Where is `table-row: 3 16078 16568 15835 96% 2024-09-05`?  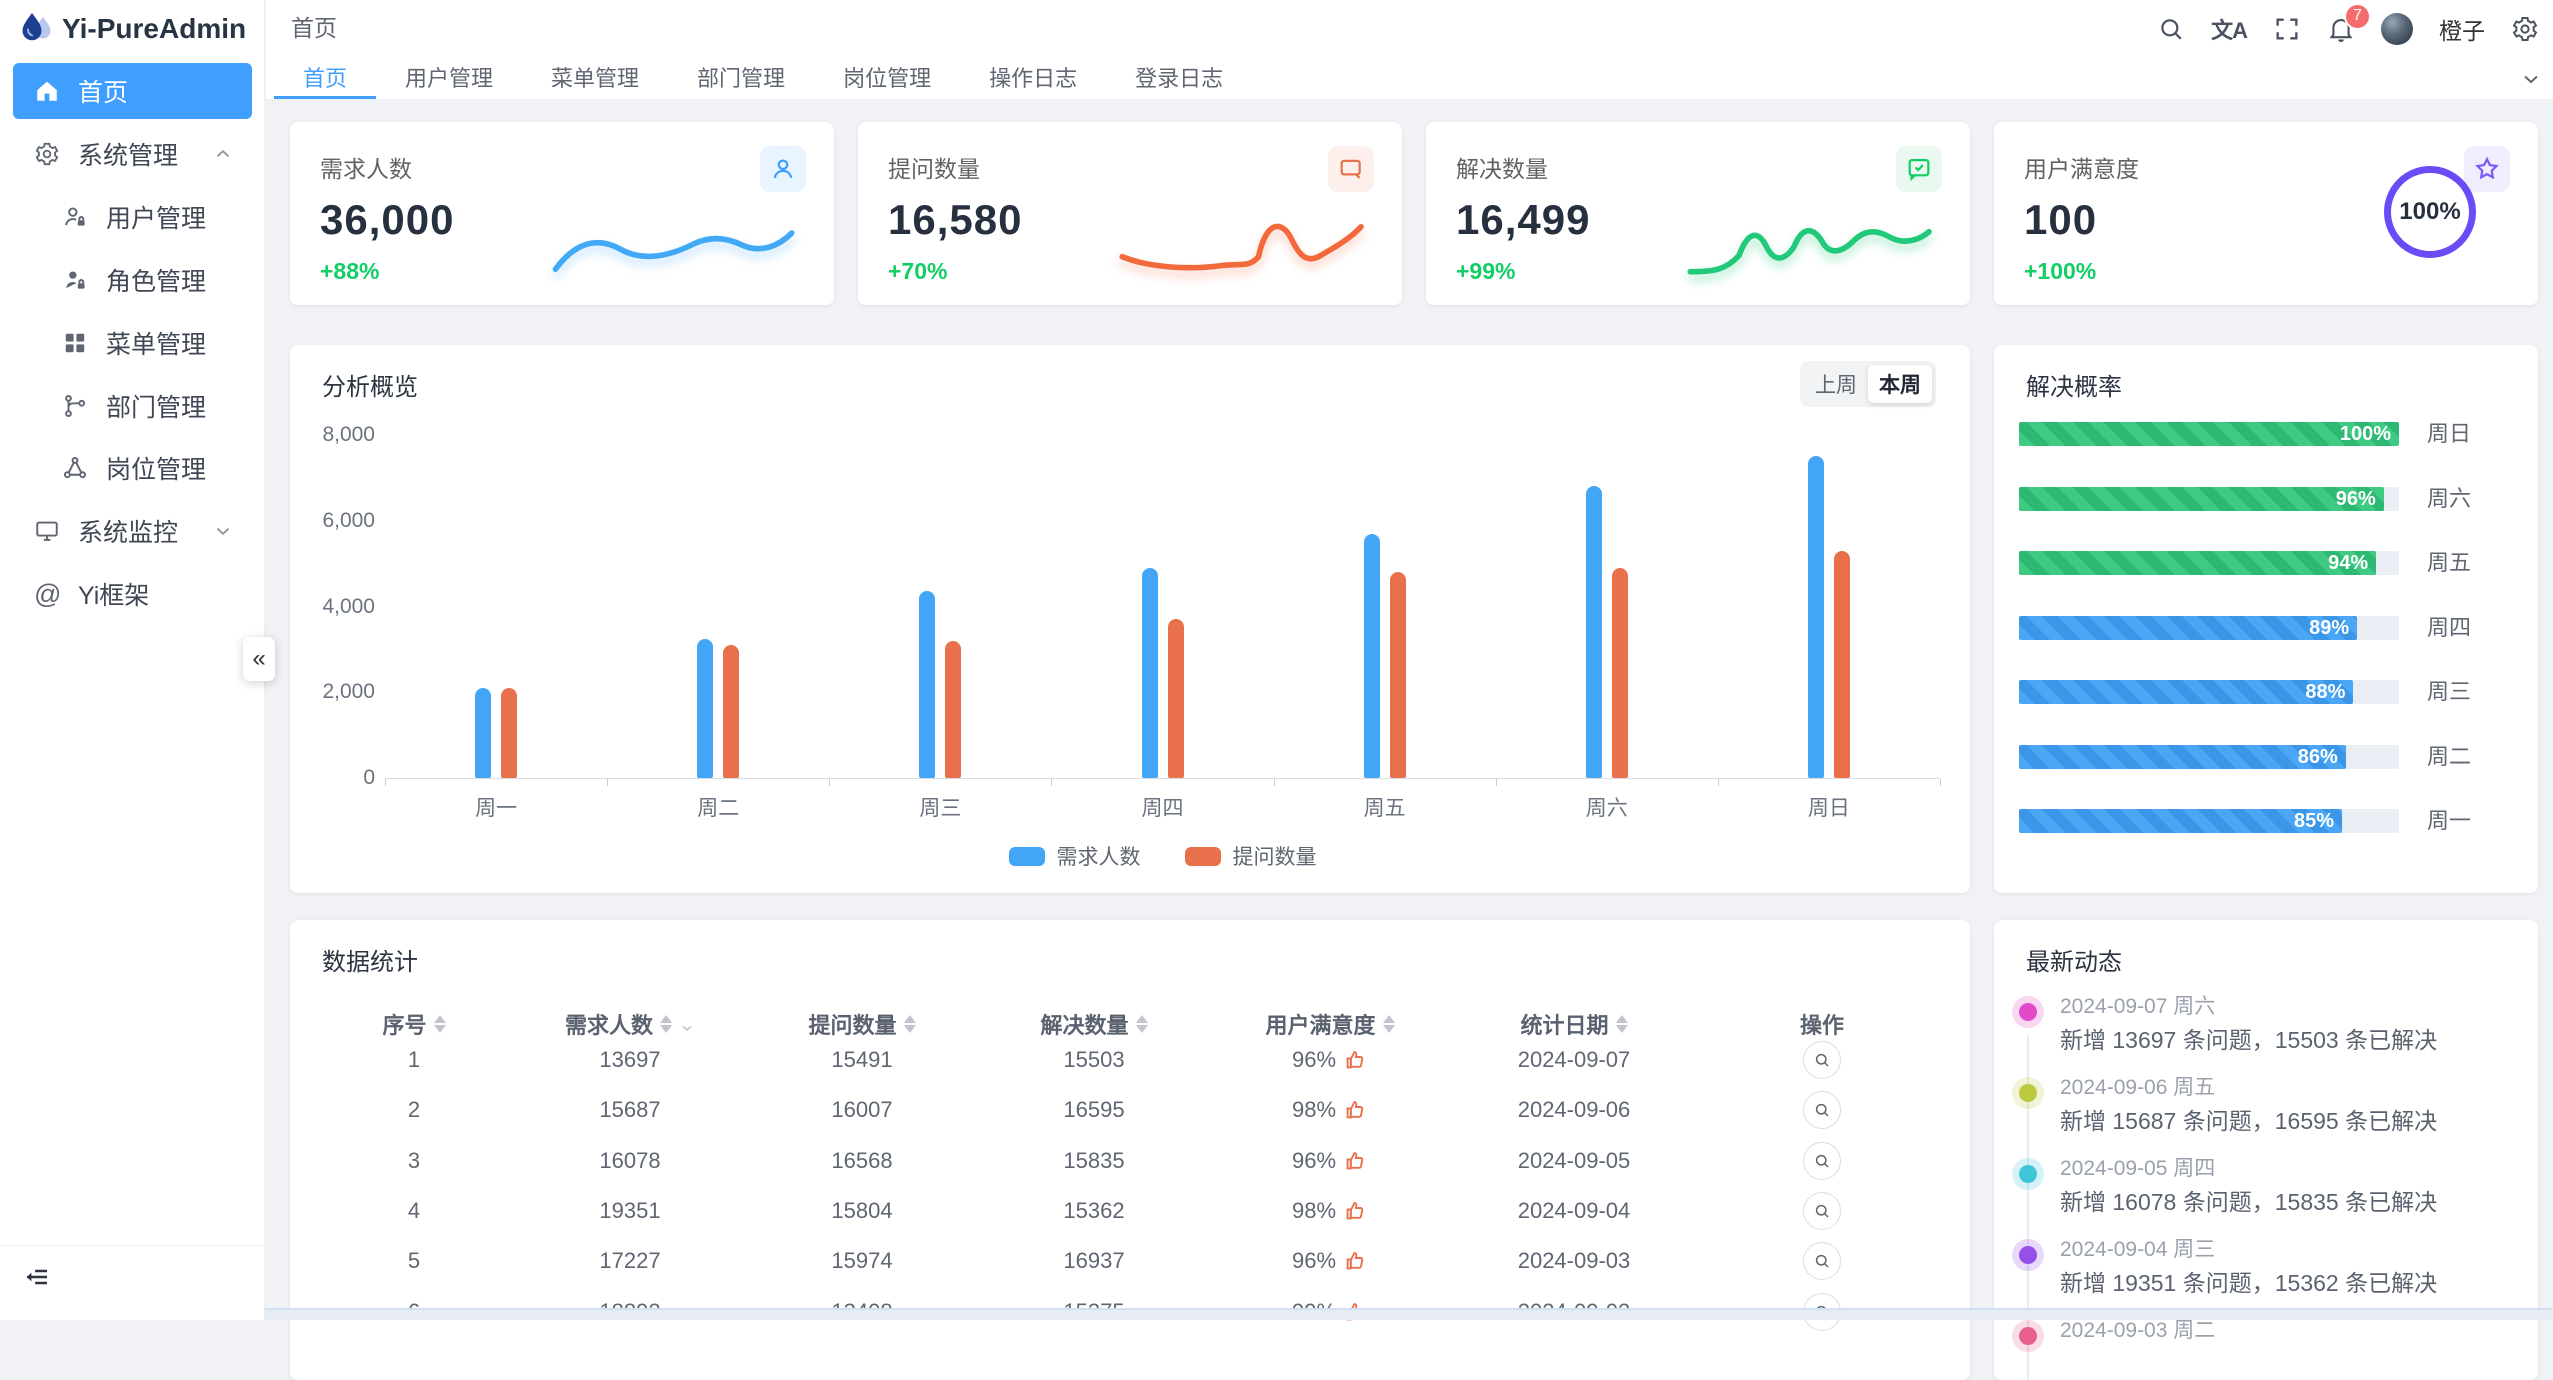
table-row: 3 16078 16568 15835 96% 2024-09-05 is located at coordinates (1130, 1161).